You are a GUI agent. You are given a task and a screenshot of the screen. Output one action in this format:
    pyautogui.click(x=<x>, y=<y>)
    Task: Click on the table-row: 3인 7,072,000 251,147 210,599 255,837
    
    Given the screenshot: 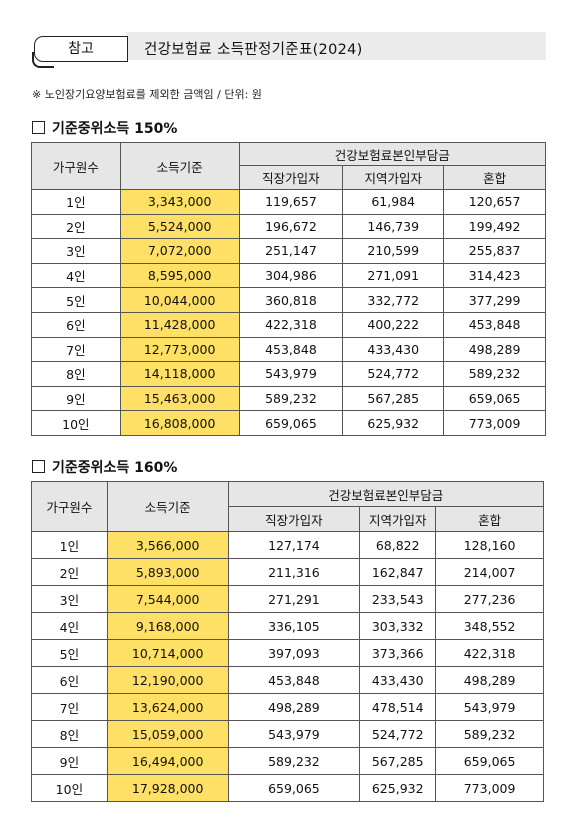 What is the action you would take?
    pyautogui.click(x=288, y=251)
    